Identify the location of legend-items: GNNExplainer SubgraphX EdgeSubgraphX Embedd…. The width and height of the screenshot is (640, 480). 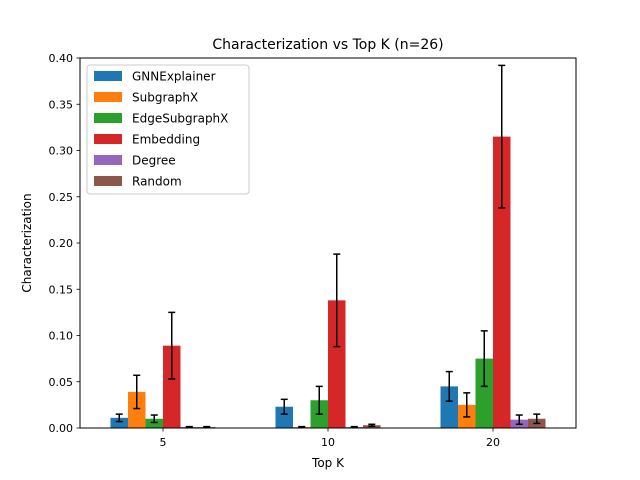
(161, 129).